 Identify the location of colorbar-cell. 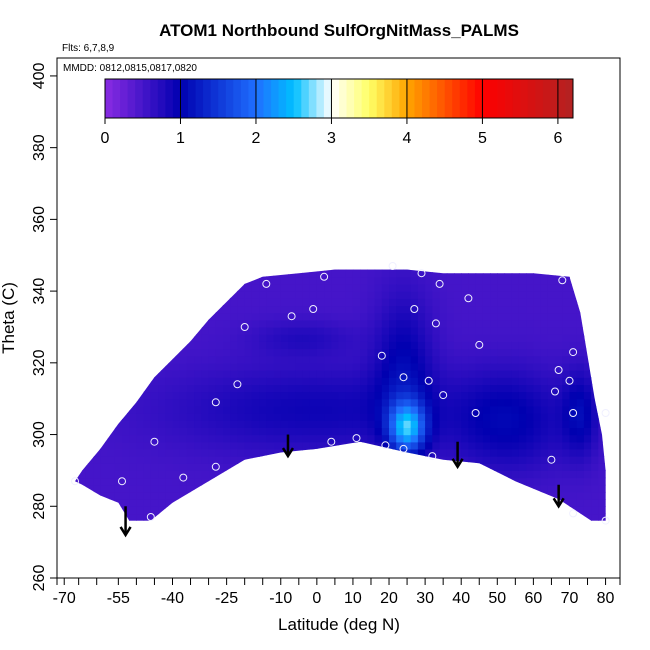
(350, 98).